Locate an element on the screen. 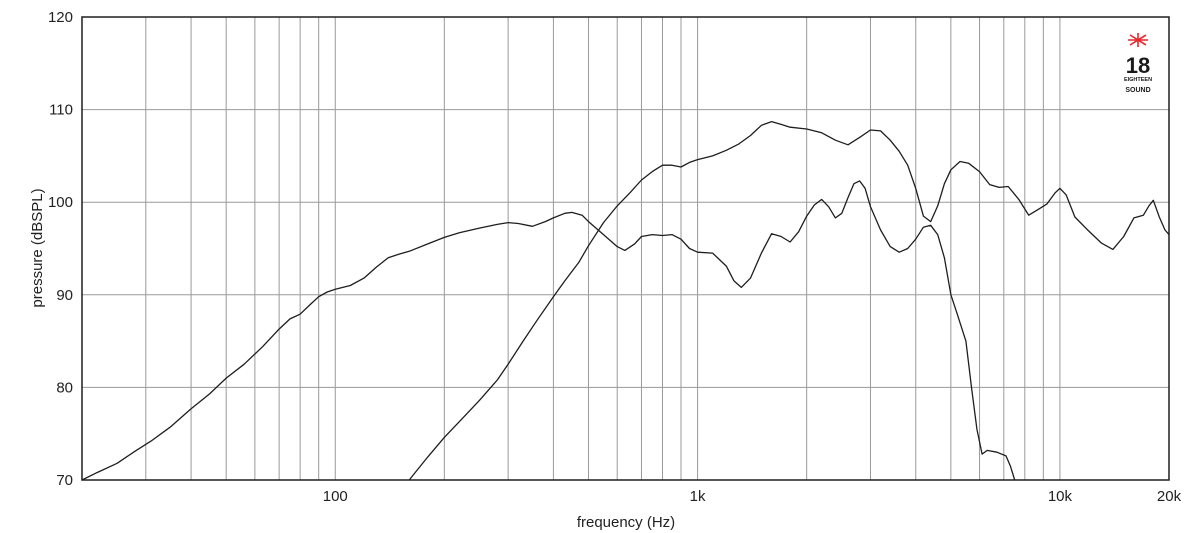 The image size is (1200, 533). x-axis-title: frequency (Hz) is located at coordinates (626, 522).